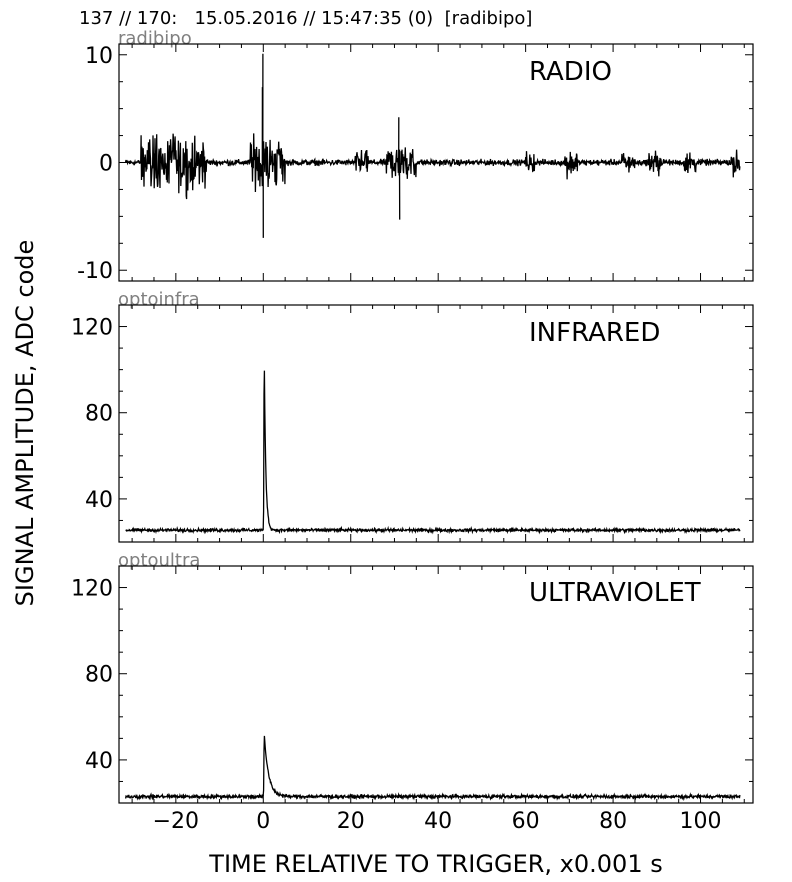 The height and width of the screenshot is (882, 792). Describe the element at coordinates (613, 821) in the screenshot. I see `x-tick-label: 80` at that location.